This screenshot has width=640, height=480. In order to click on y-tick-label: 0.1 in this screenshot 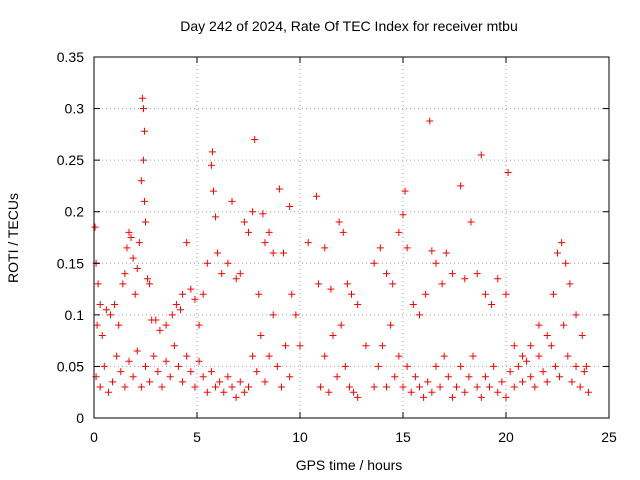, I will do `click(75, 315)`.